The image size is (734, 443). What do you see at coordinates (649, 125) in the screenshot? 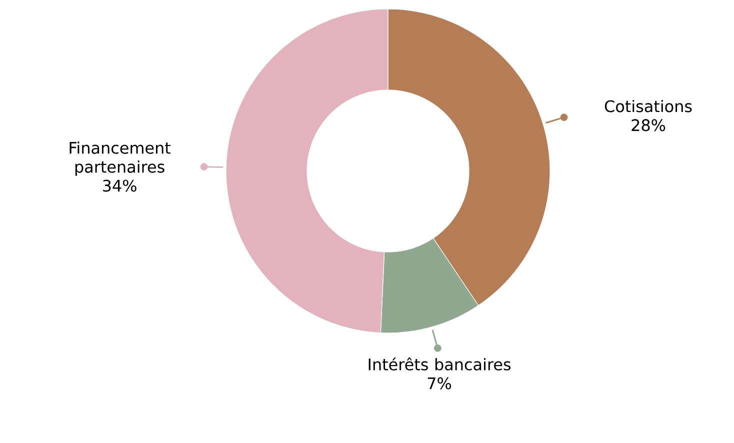
I see `data-label: 28%` at bounding box center [649, 125].